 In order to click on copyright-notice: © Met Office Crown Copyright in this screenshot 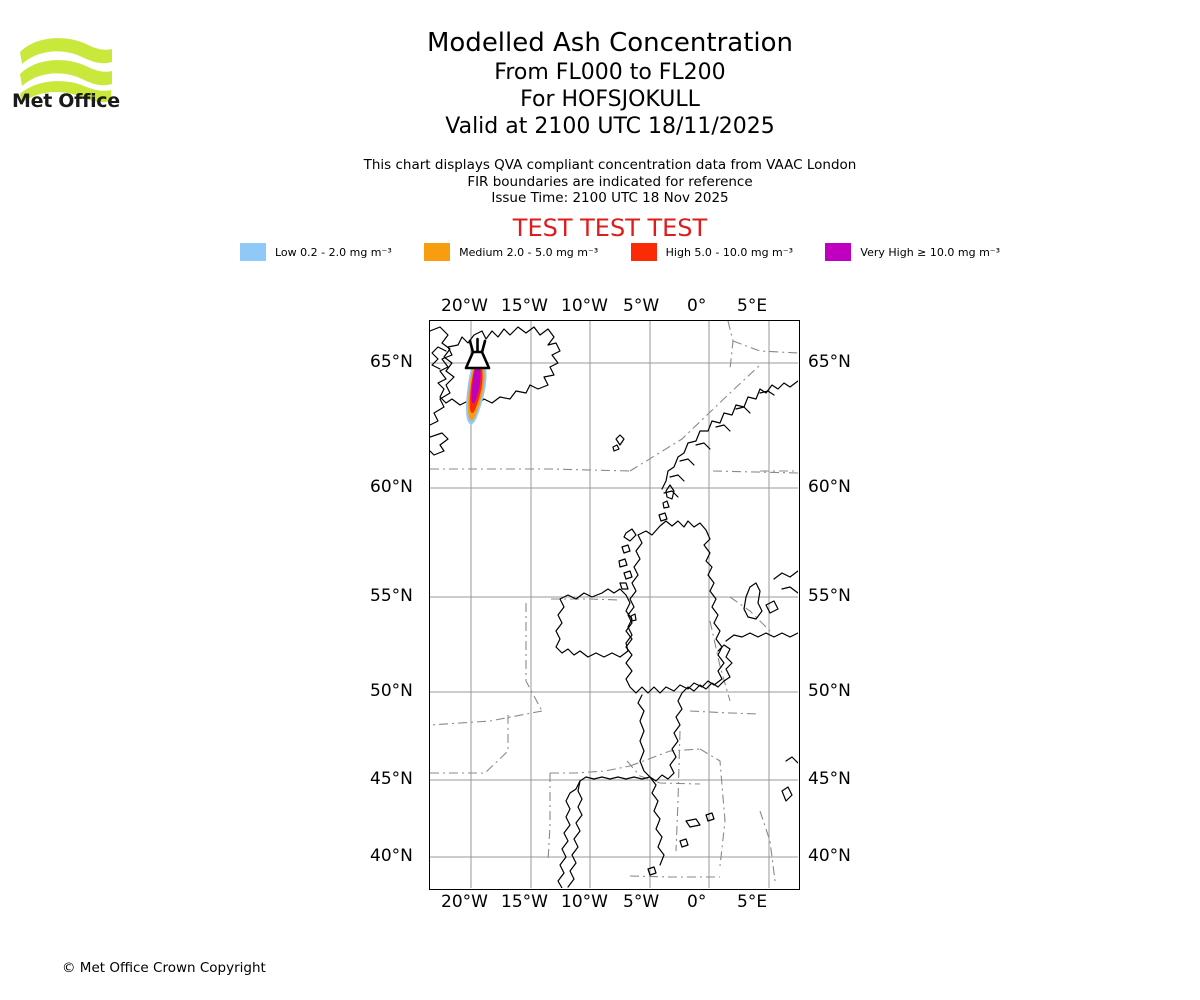, I will do `click(164, 968)`.